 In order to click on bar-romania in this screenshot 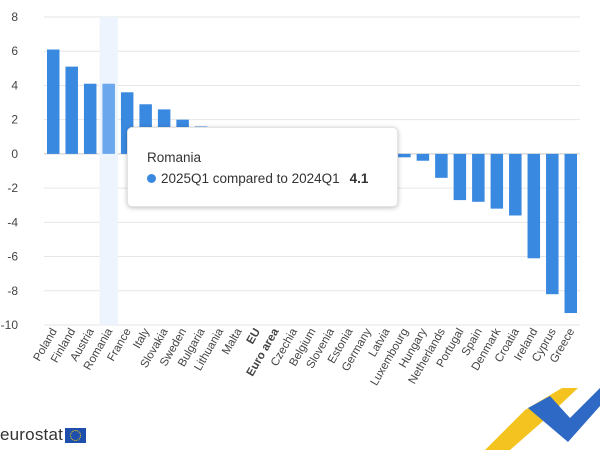, I will do `click(108, 118)`.